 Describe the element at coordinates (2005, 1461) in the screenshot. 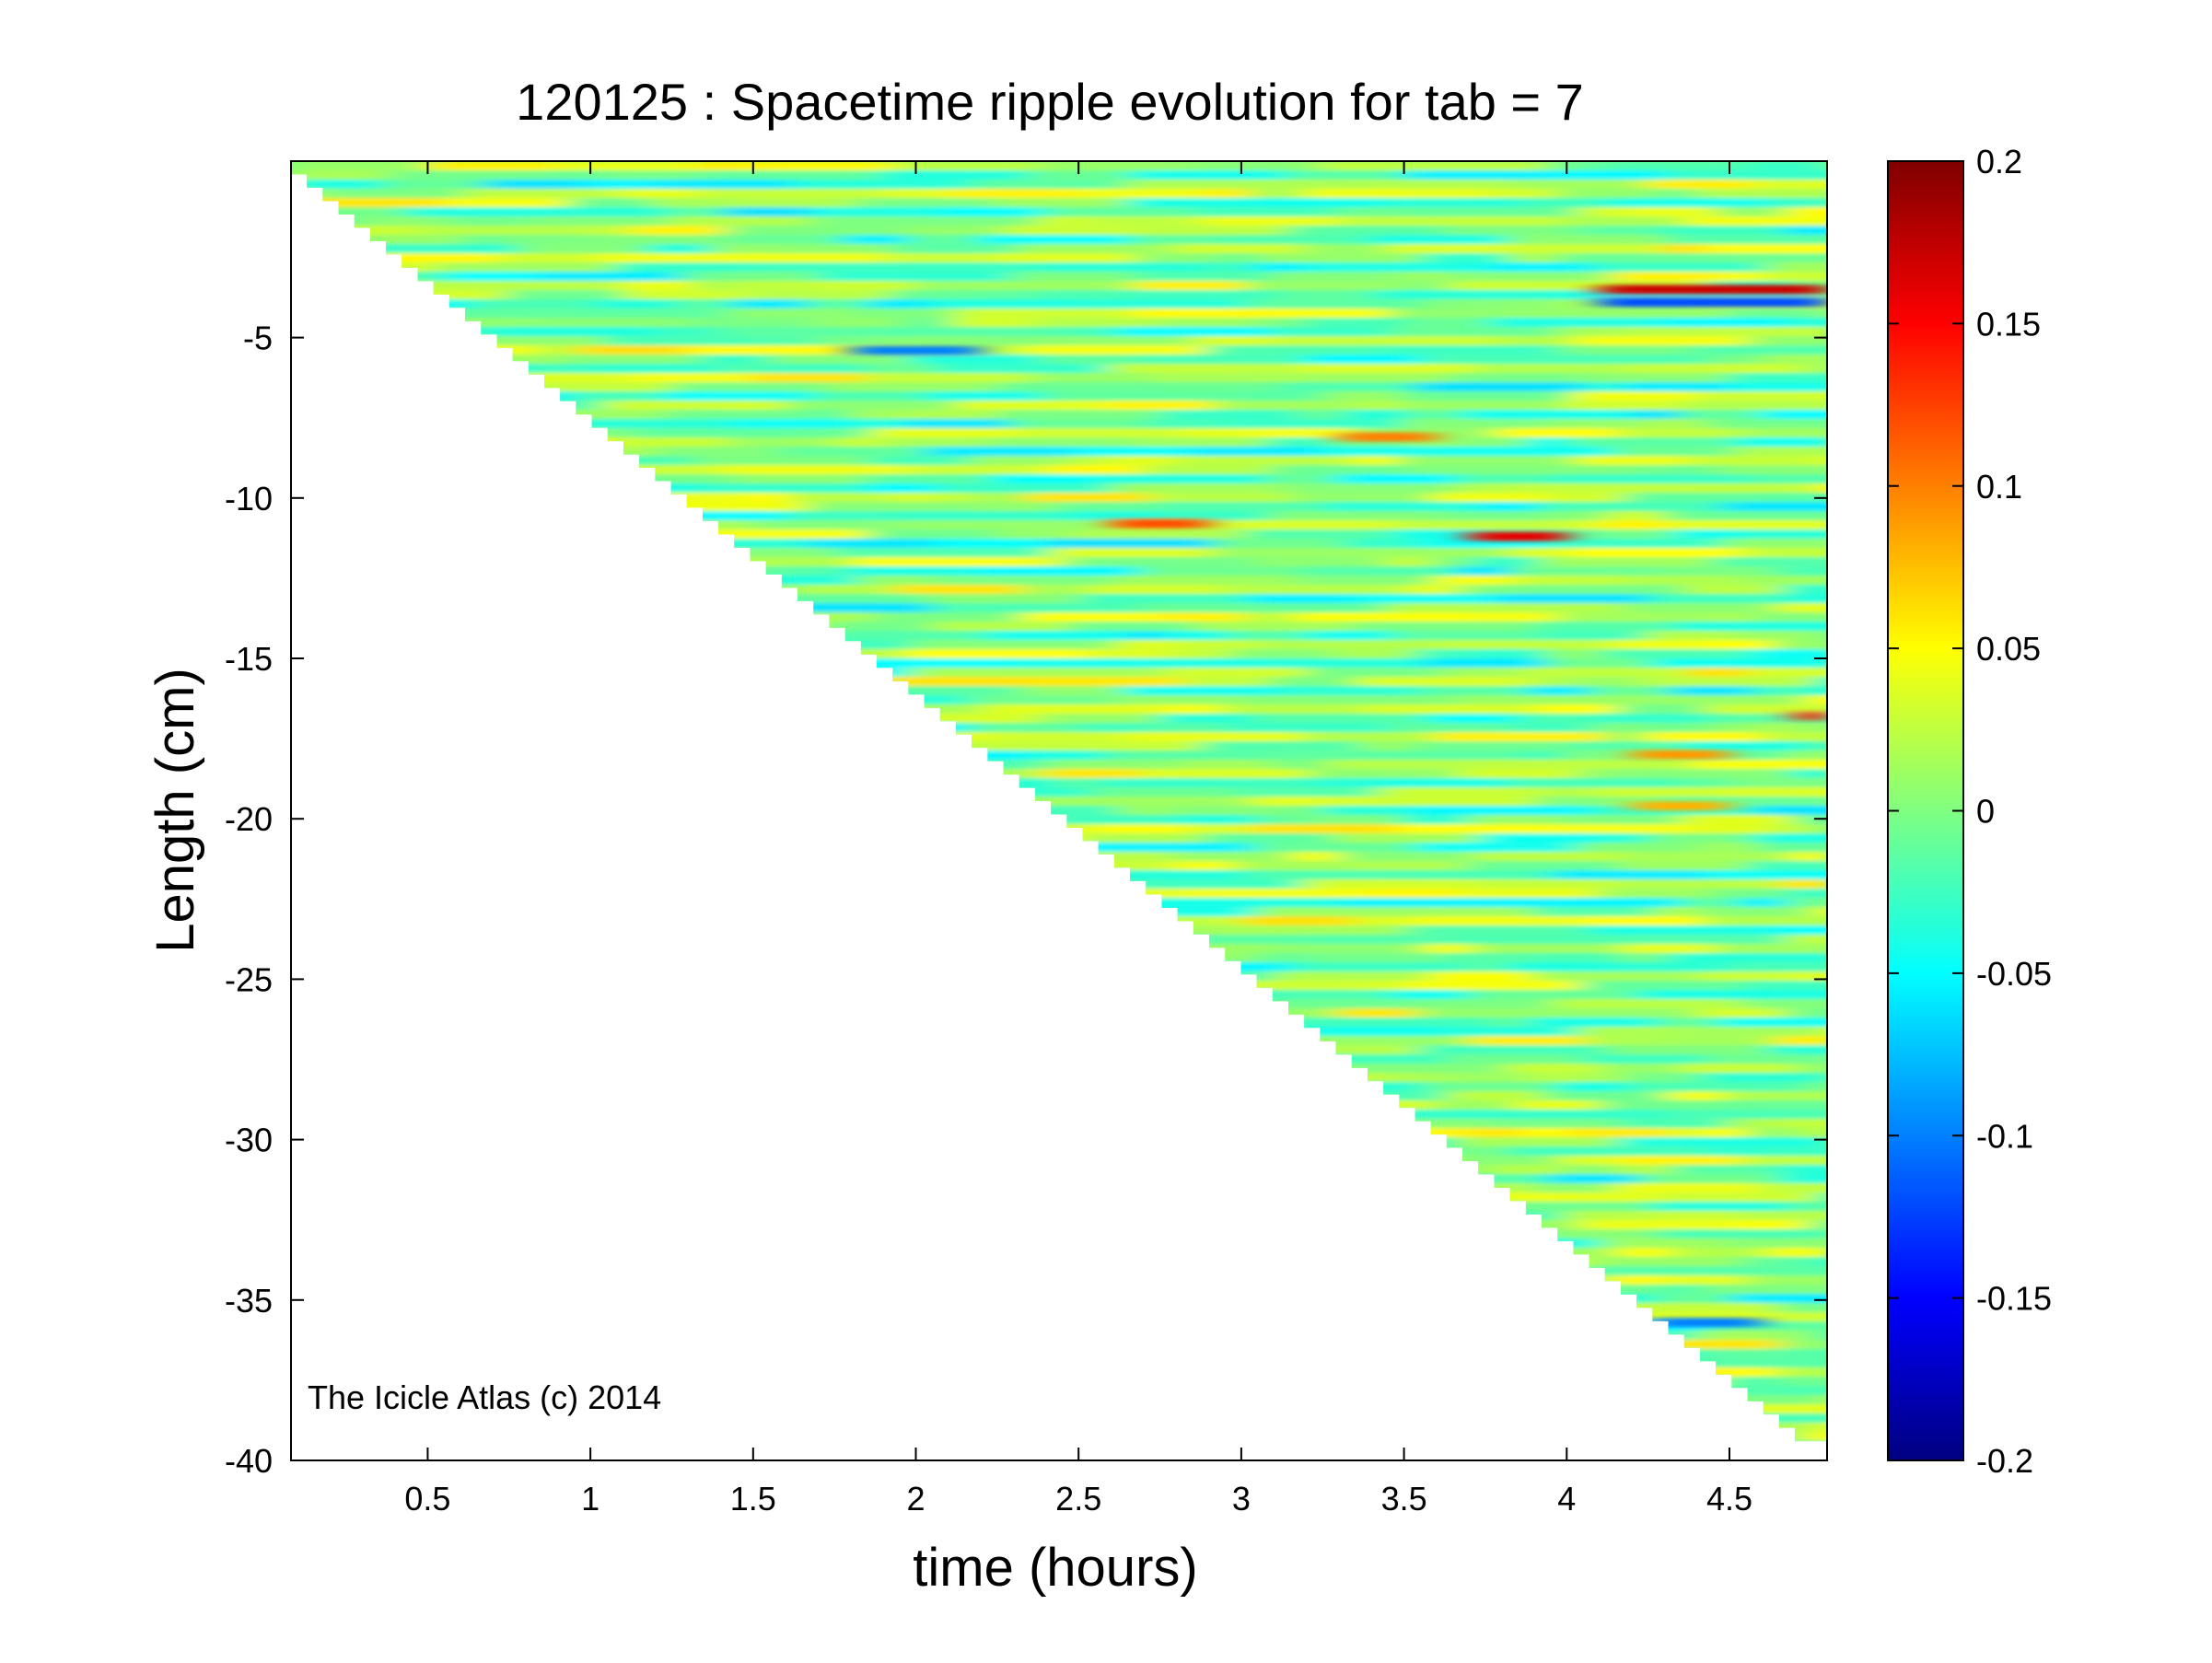

I see `colorbar-tick-label: -0.2` at that location.